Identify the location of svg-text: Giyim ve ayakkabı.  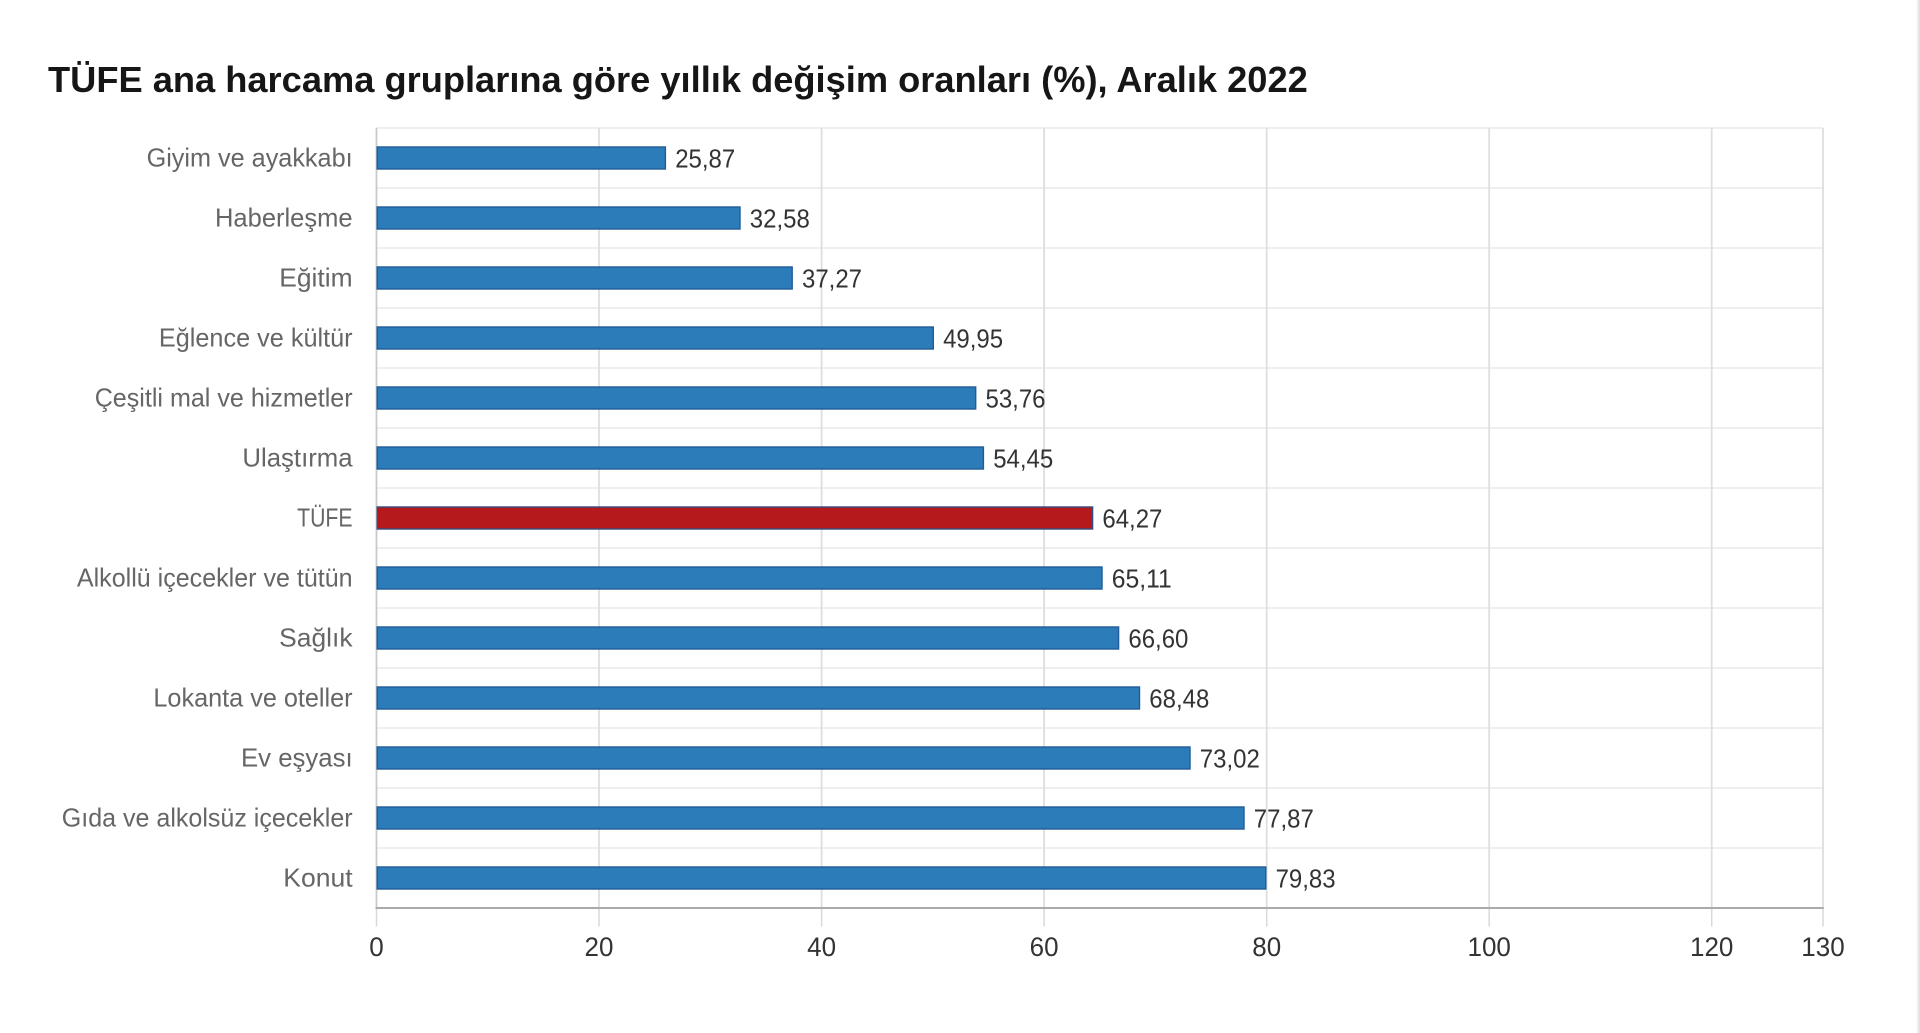
(250, 158).